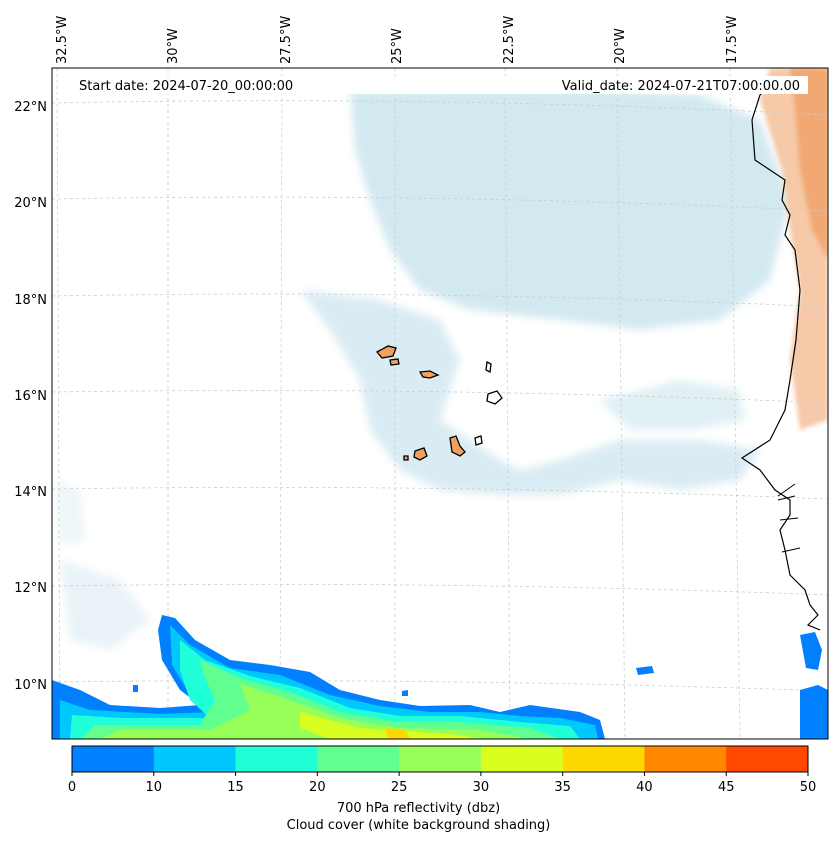 This screenshot has height=843, width=837. Describe the element at coordinates (317, 787) in the screenshot. I see `colorbar-tick-label: 20` at that location.